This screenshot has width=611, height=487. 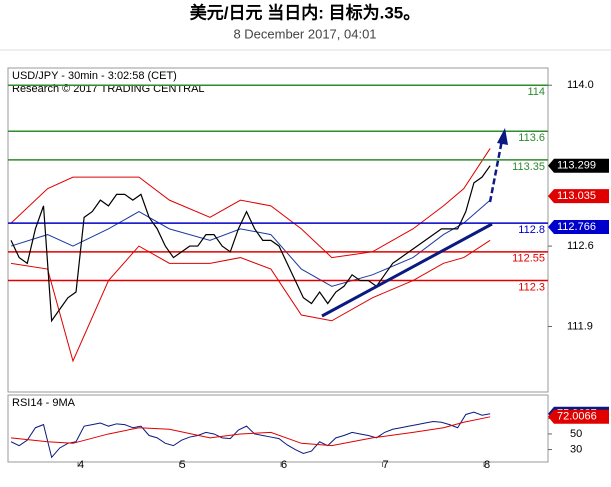 I want to click on header: USD/JPY - 30min - 3:02:58 (CET), so click(x=94, y=76).